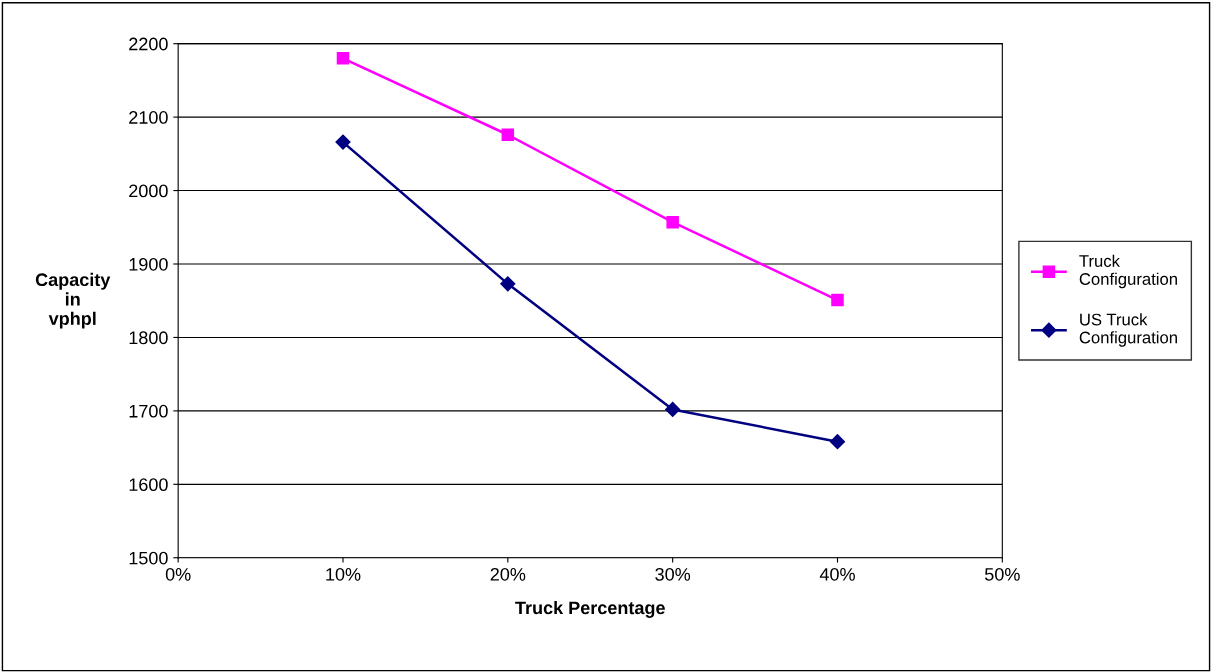 The height and width of the screenshot is (672, 1212). Describe the element at coordinates (148, 264) in the screenshot. I see `y-tick-label: 1900` at that location.